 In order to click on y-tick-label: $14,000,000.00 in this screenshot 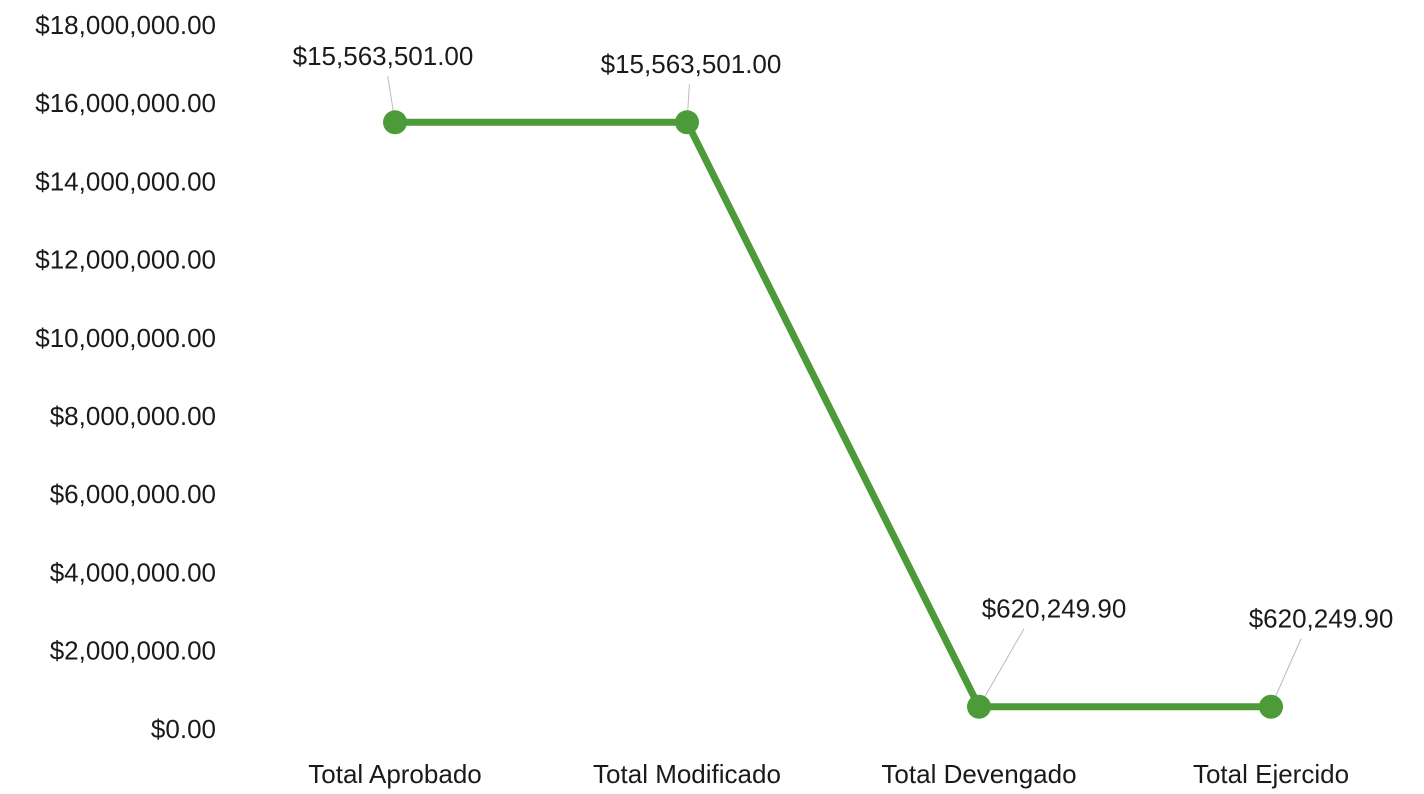, I will do `click(125, 181)`.